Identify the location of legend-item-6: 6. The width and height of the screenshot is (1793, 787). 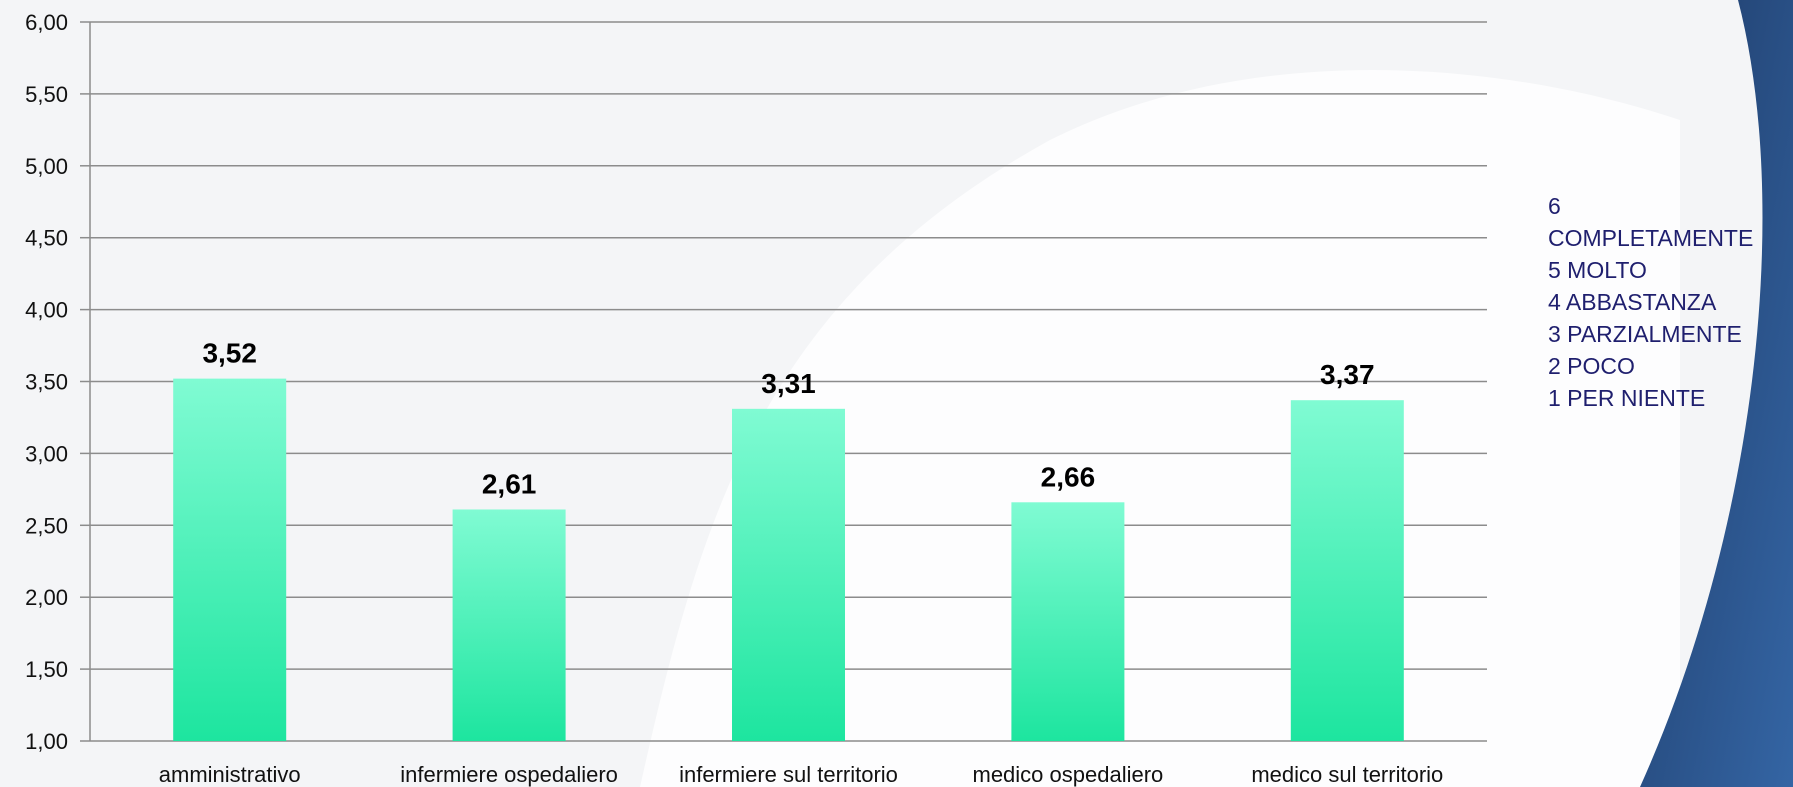
(1554, 206).